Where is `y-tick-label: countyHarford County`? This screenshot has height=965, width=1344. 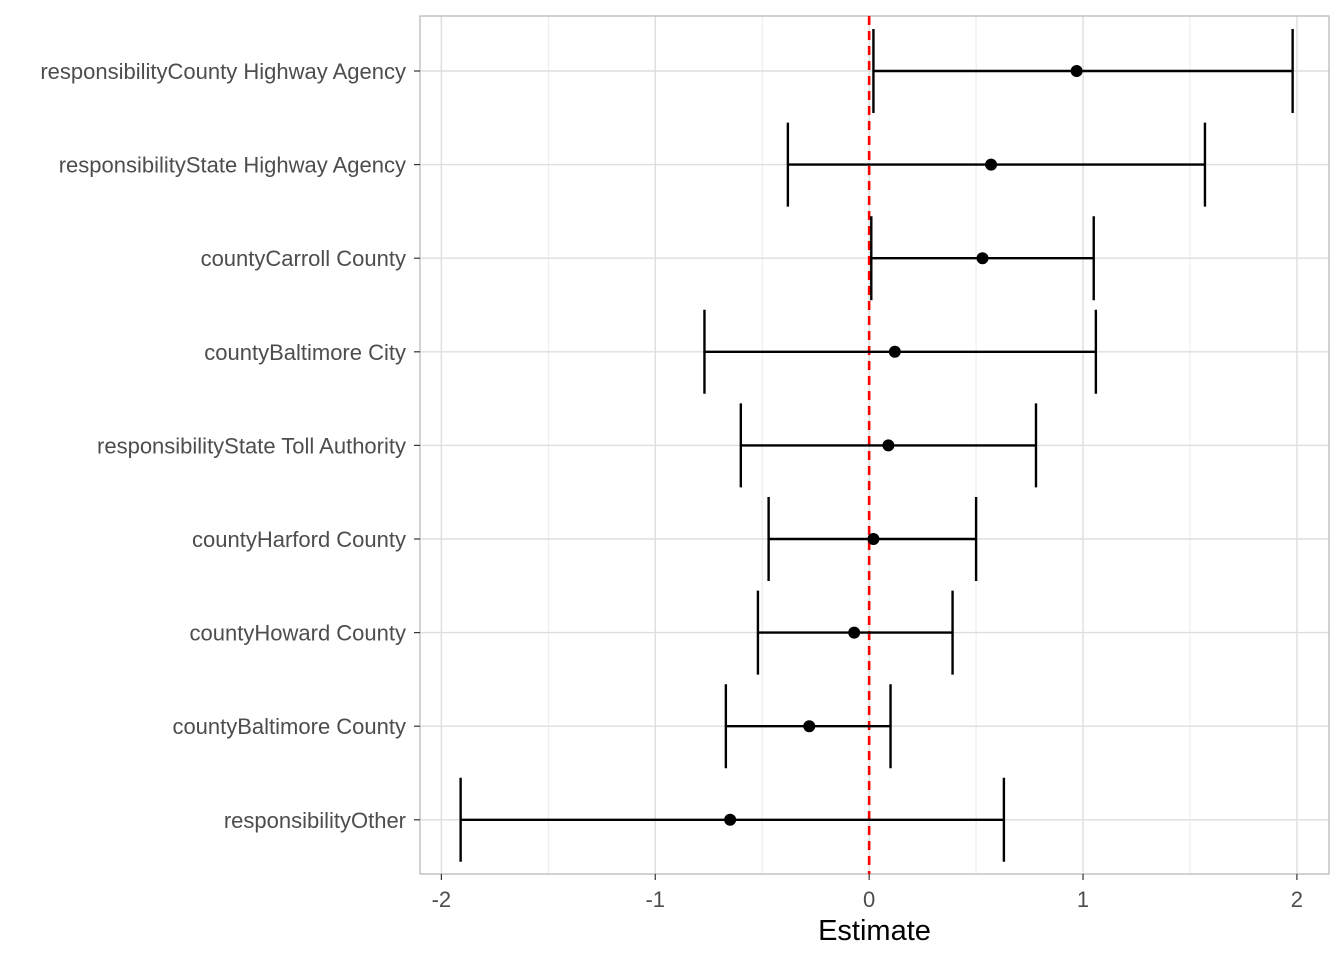
y-tick-label: countyHarford County is located at coordinates (299, 539).